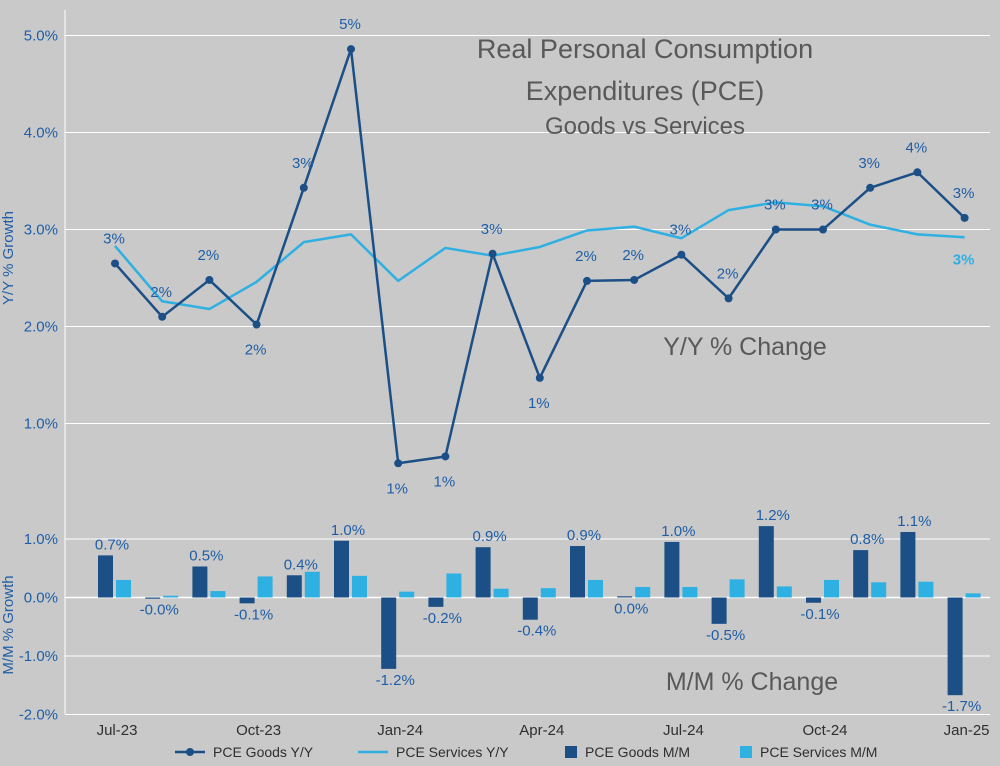 The height and width of the screenshot is (766, 1000). I want to click on yy-caption: Y/Y % Change, so click(745, 347).